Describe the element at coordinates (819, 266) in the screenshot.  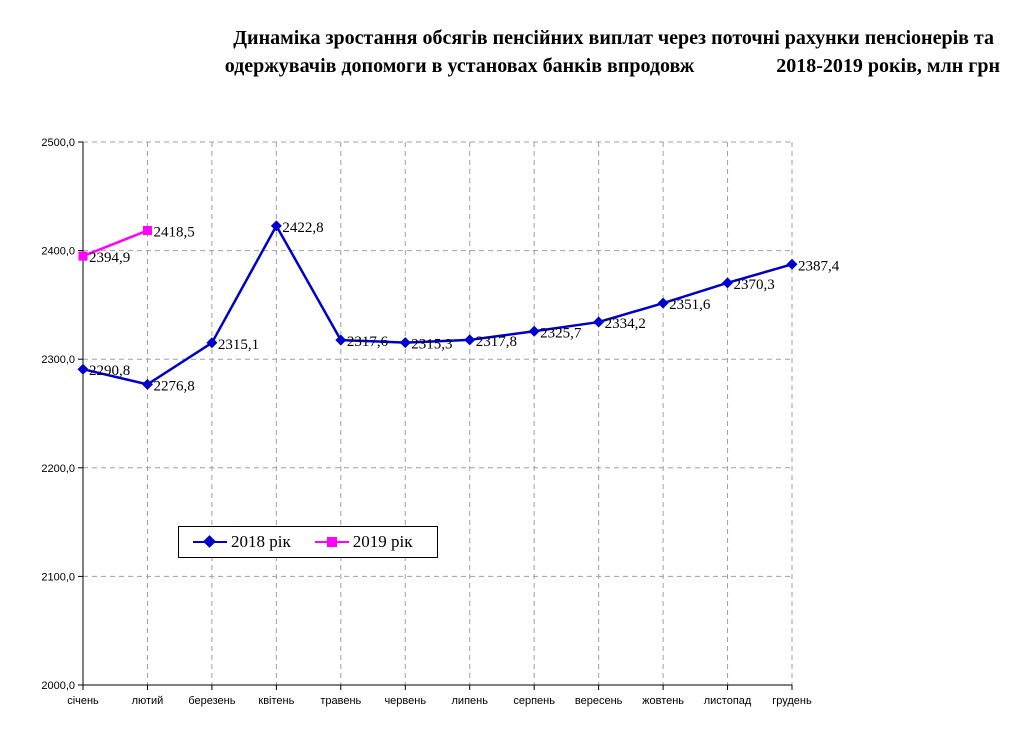
I see `data-label: 2387,4` at that location.